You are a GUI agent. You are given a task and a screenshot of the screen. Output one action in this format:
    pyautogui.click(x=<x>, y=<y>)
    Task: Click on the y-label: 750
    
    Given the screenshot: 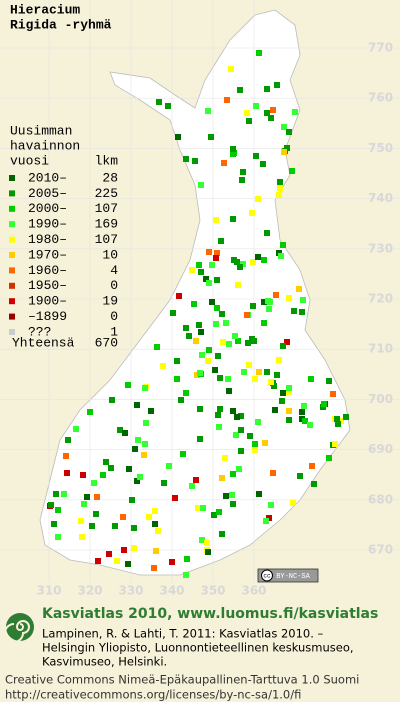 What is the action you would take?
    pyautogui.click(x=380, y=148)
    